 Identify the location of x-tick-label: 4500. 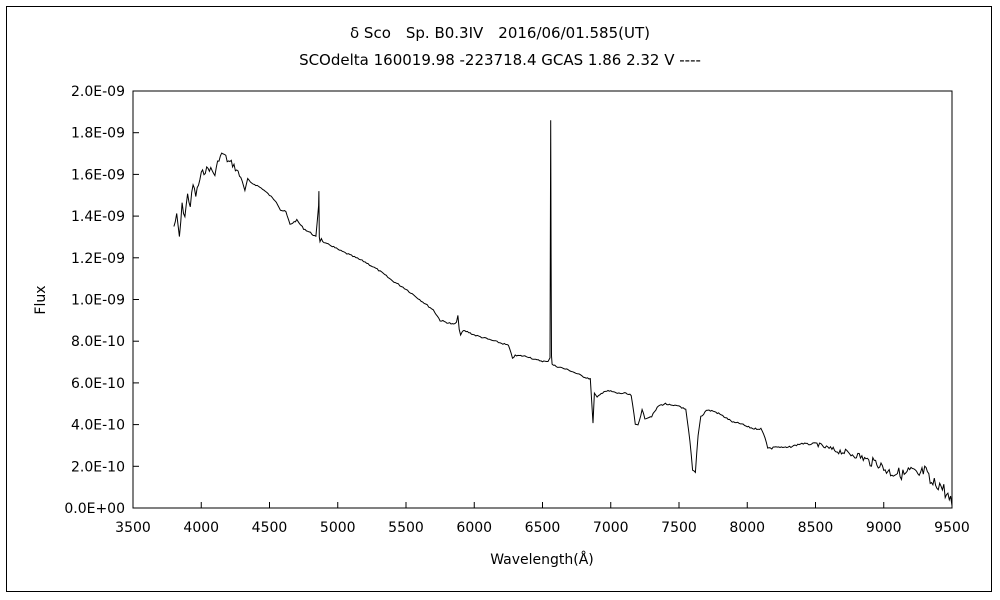
(270, 528).